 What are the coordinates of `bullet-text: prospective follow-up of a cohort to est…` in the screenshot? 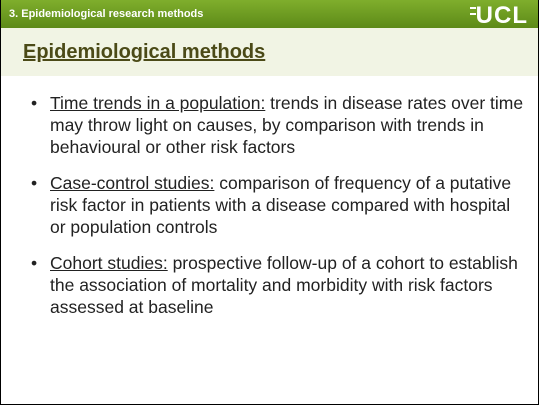 It's located at (284, 285).